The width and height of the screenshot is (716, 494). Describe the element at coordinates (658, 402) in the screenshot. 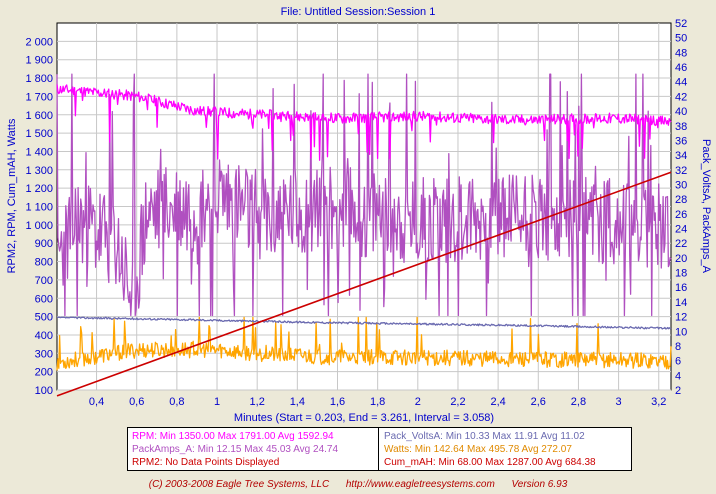

I see `x-tick-label: 3,2` at that location.